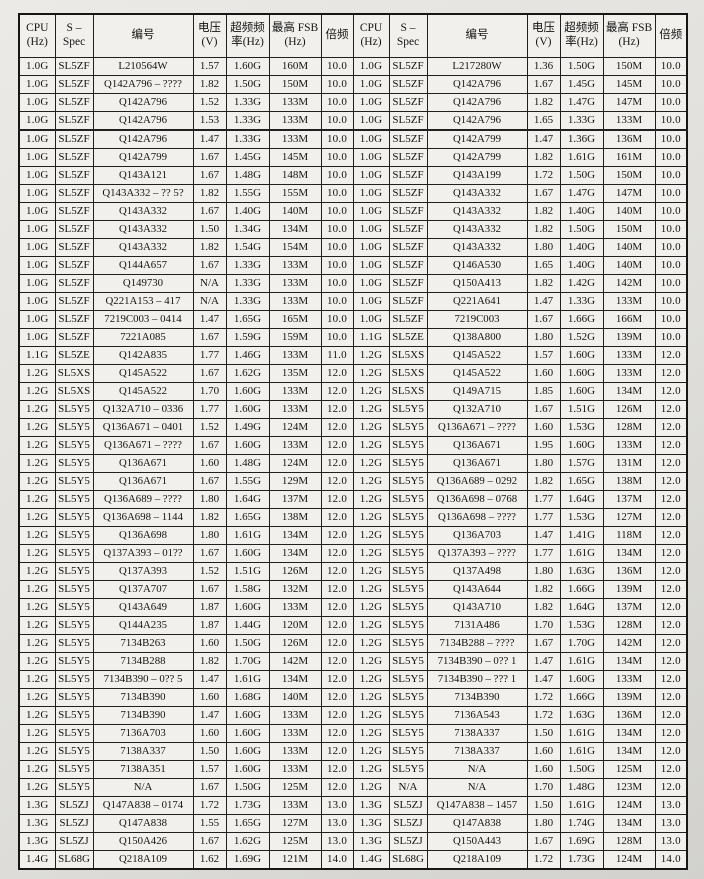 This screenshot has width=704, height=879. What do you see at coordinates (209, 409) in the screenshot?
I see `cell-voltage: 1.77` at bounding box center [209, 409].